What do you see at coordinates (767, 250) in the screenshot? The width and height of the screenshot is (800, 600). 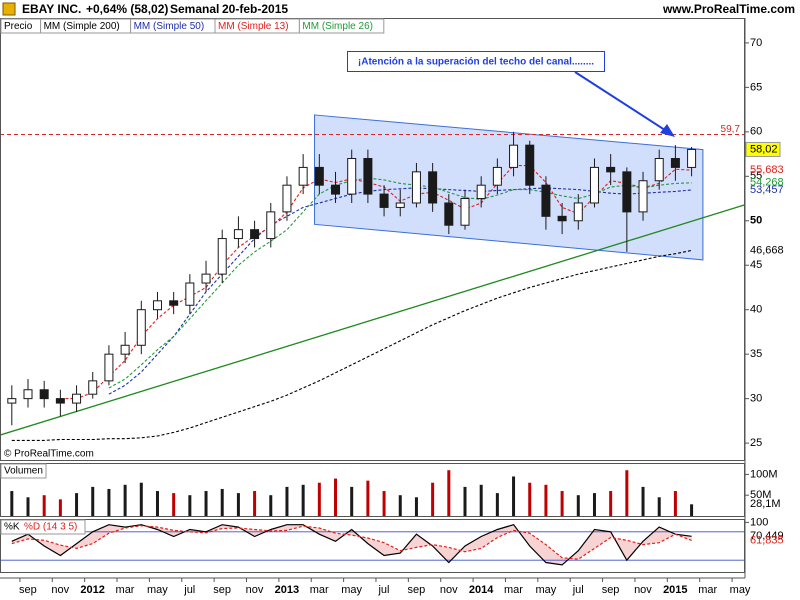 I see `ma-last-label: 46,668` at bounding box center [767, 250].